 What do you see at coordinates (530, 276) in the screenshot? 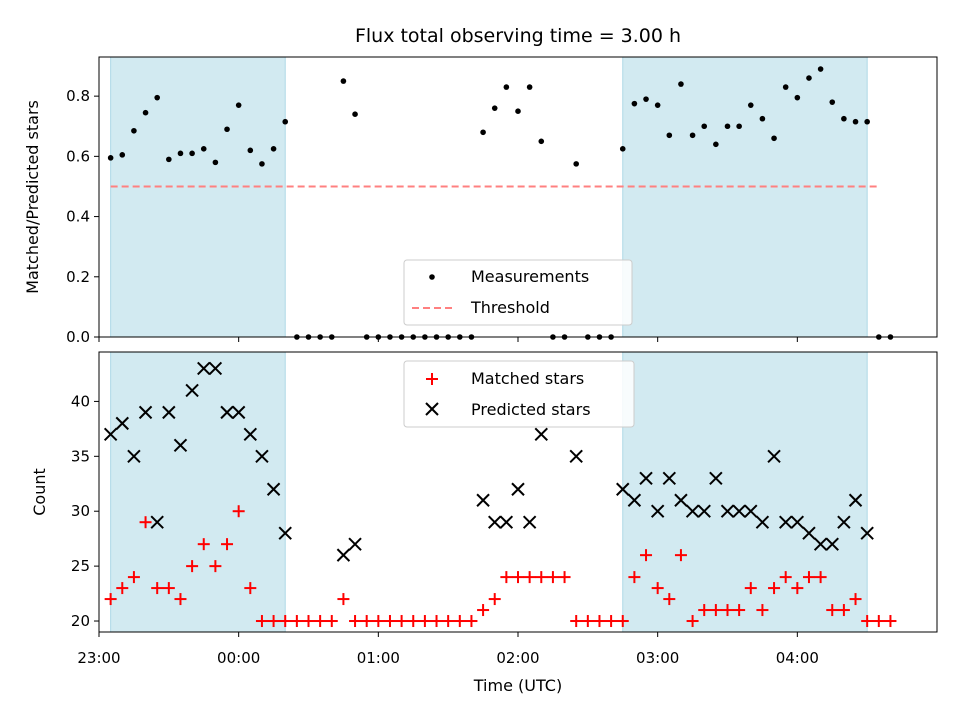
I see `legend-measurements-label: Measurements` at bounding box center [530, 276].